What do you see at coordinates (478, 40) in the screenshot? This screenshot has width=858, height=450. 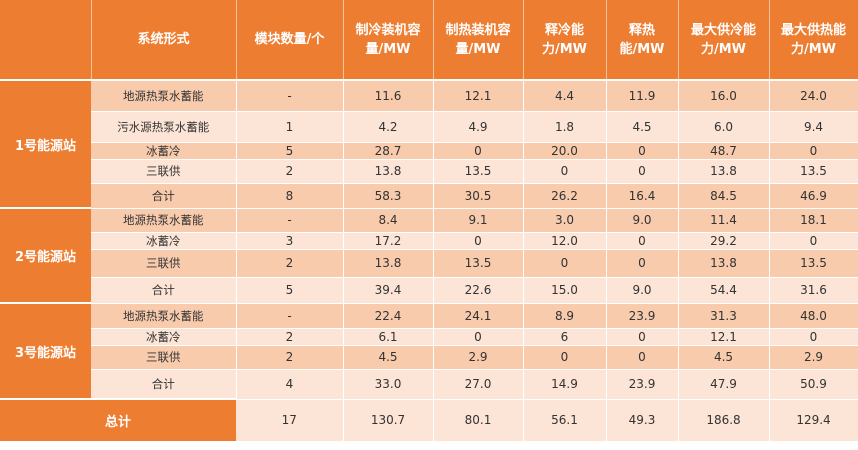 I see `header-heating-capacity: 制热装机容量/MW` at bounding box center [478, 40].